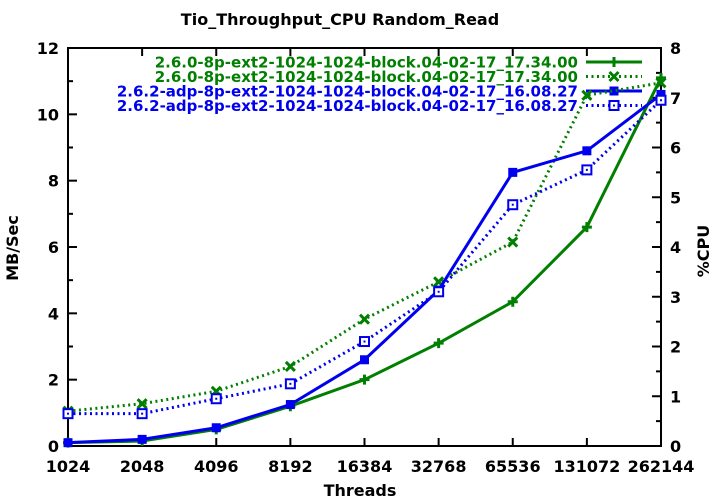  I want to click on y2-tick-label: 1, so click(675, 396).